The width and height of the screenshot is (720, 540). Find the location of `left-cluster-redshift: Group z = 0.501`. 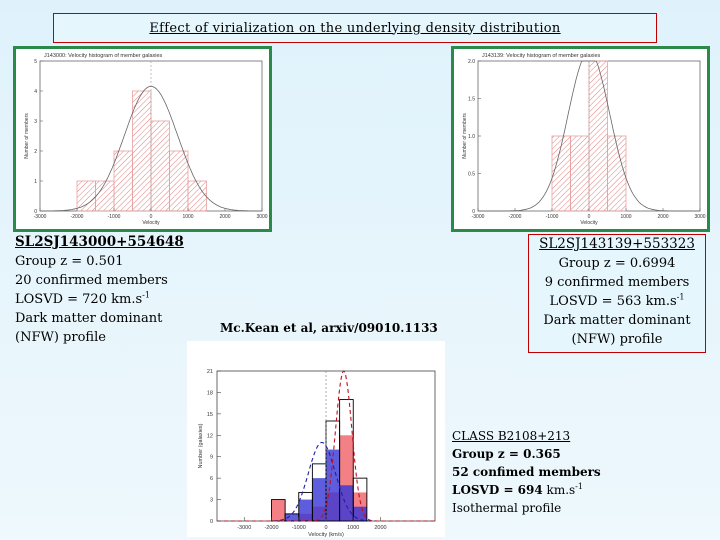

left-cluster-redshift: Group z = 0.501 is located at coordinates (69, 261).